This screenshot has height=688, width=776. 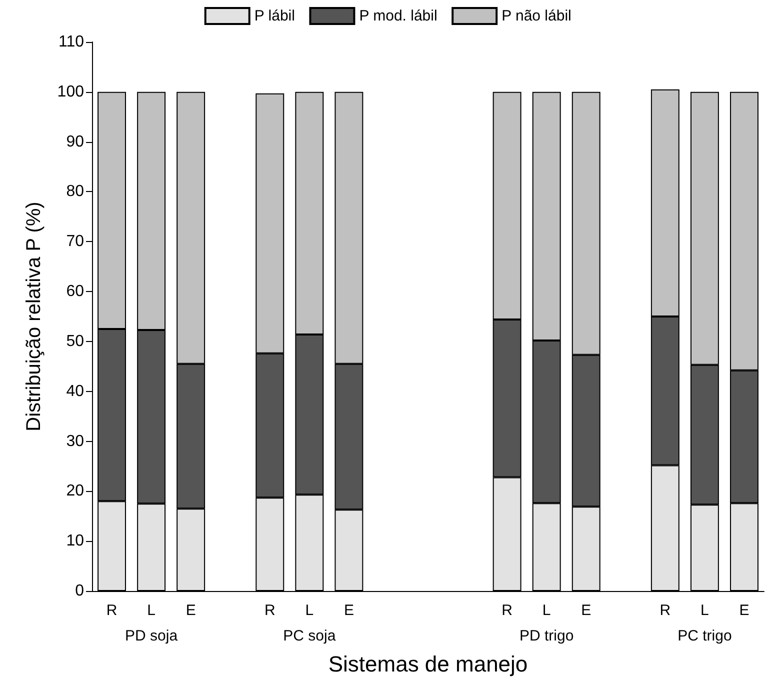 I want to click on x-axis-title: Sistemas de manejo, so click(x=428, y=664).